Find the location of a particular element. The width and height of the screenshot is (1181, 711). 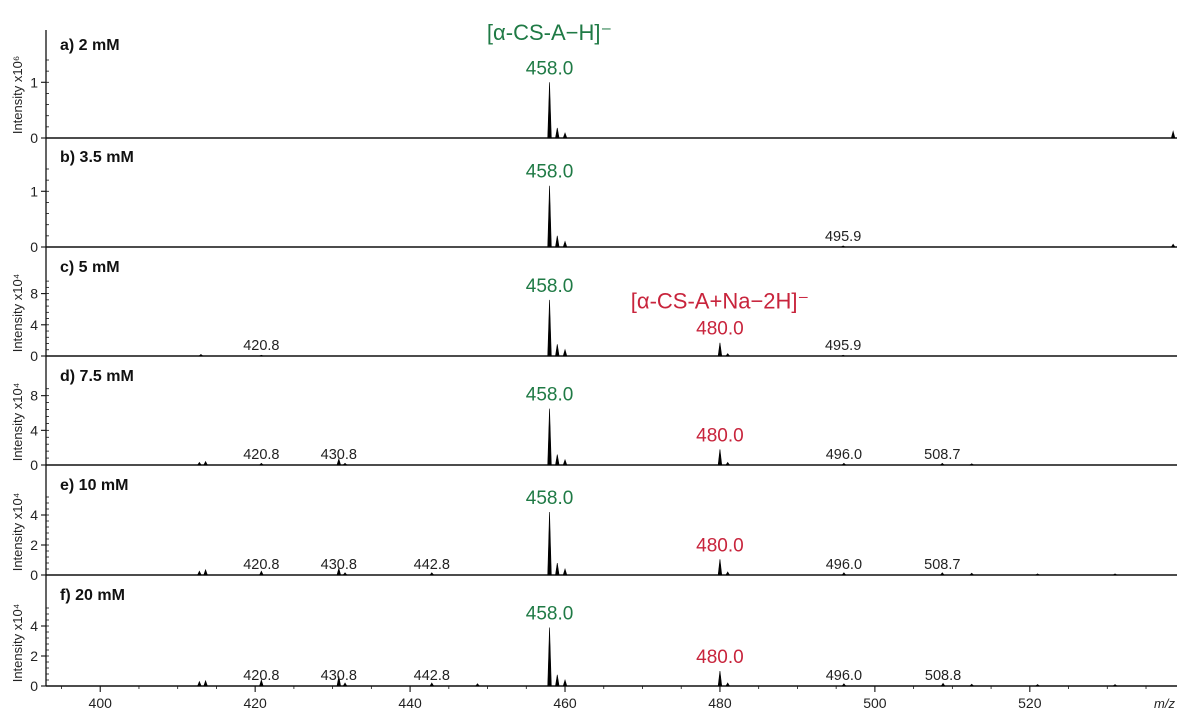

panel-label: b) 3.5 mM is located at coordinates (97, 157).